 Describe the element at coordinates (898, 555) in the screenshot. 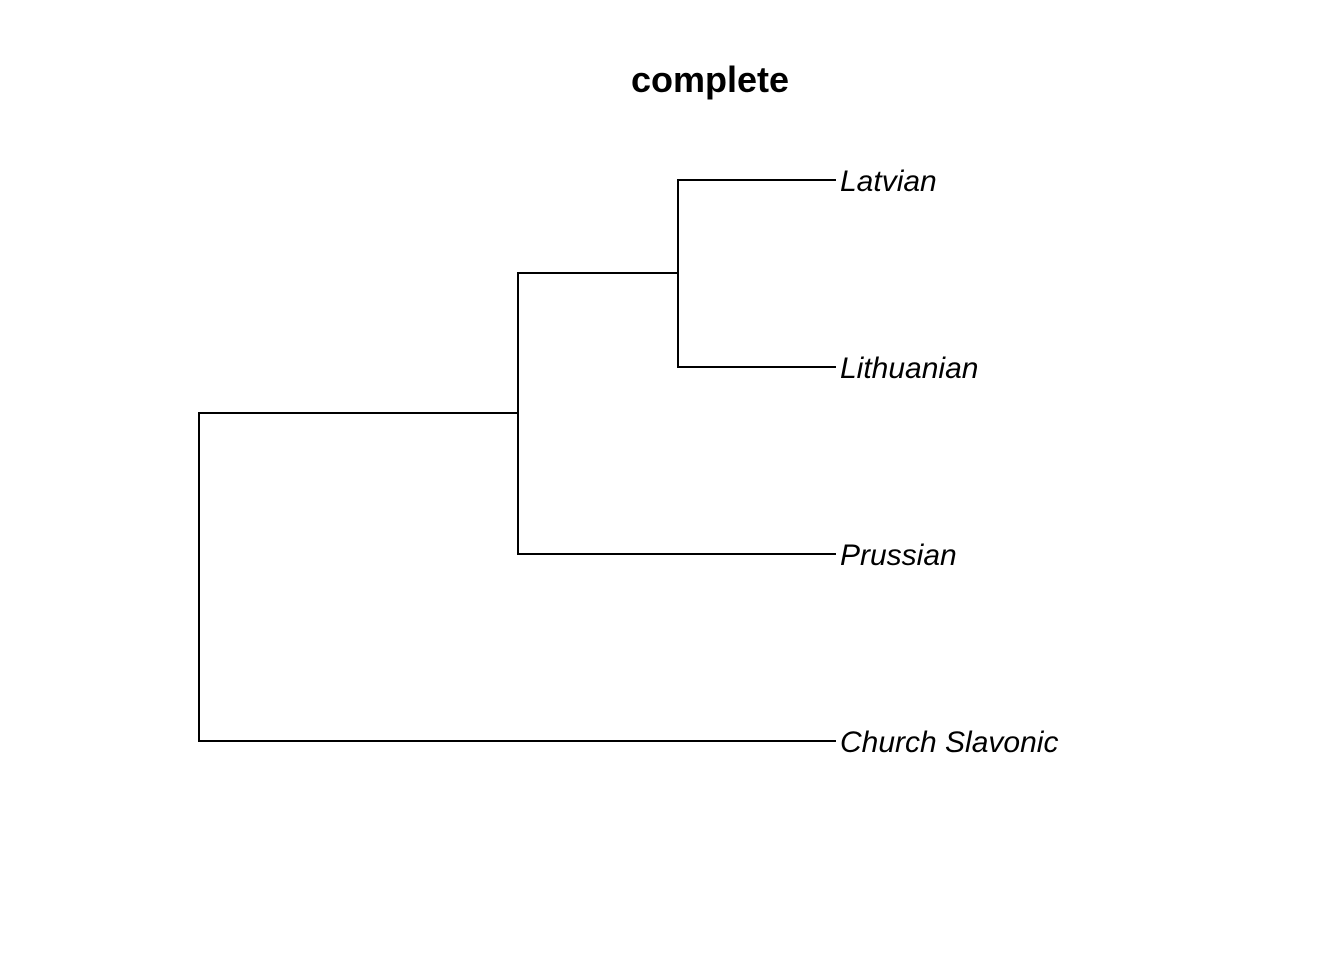

I see `leaf-label-prussian: Prussian` at that location.